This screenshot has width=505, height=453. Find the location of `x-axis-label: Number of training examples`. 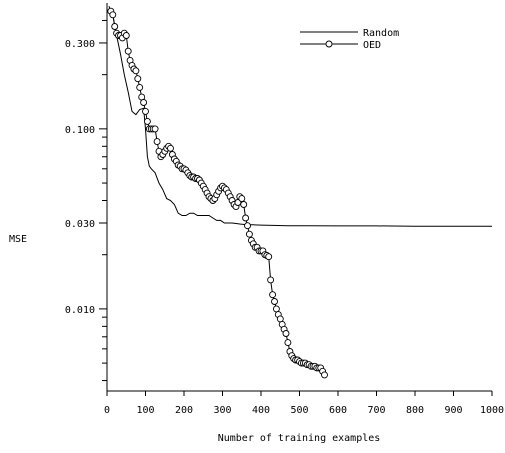

x-axis-label: Number of training examples is located at coordinates (299, 438).